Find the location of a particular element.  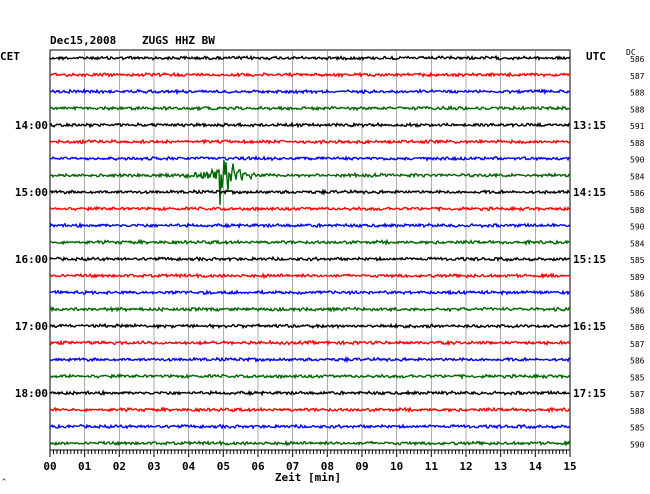

x-tick-label: 04 is located at coordinates (189, 466).